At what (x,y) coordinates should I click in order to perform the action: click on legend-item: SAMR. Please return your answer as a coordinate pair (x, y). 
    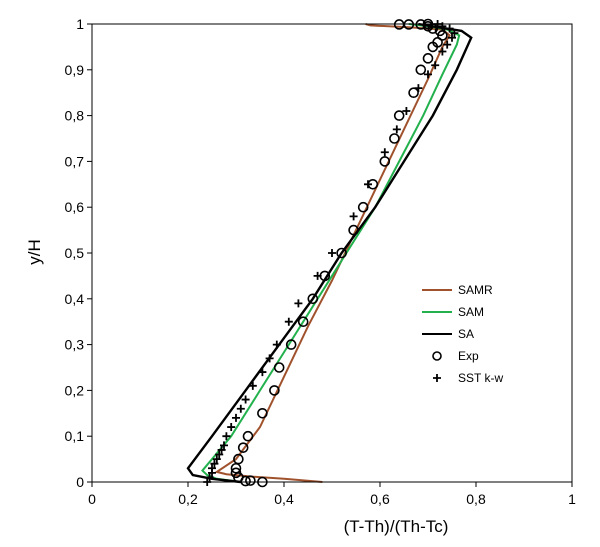
    Looking at the image, I should click on (457, 290).